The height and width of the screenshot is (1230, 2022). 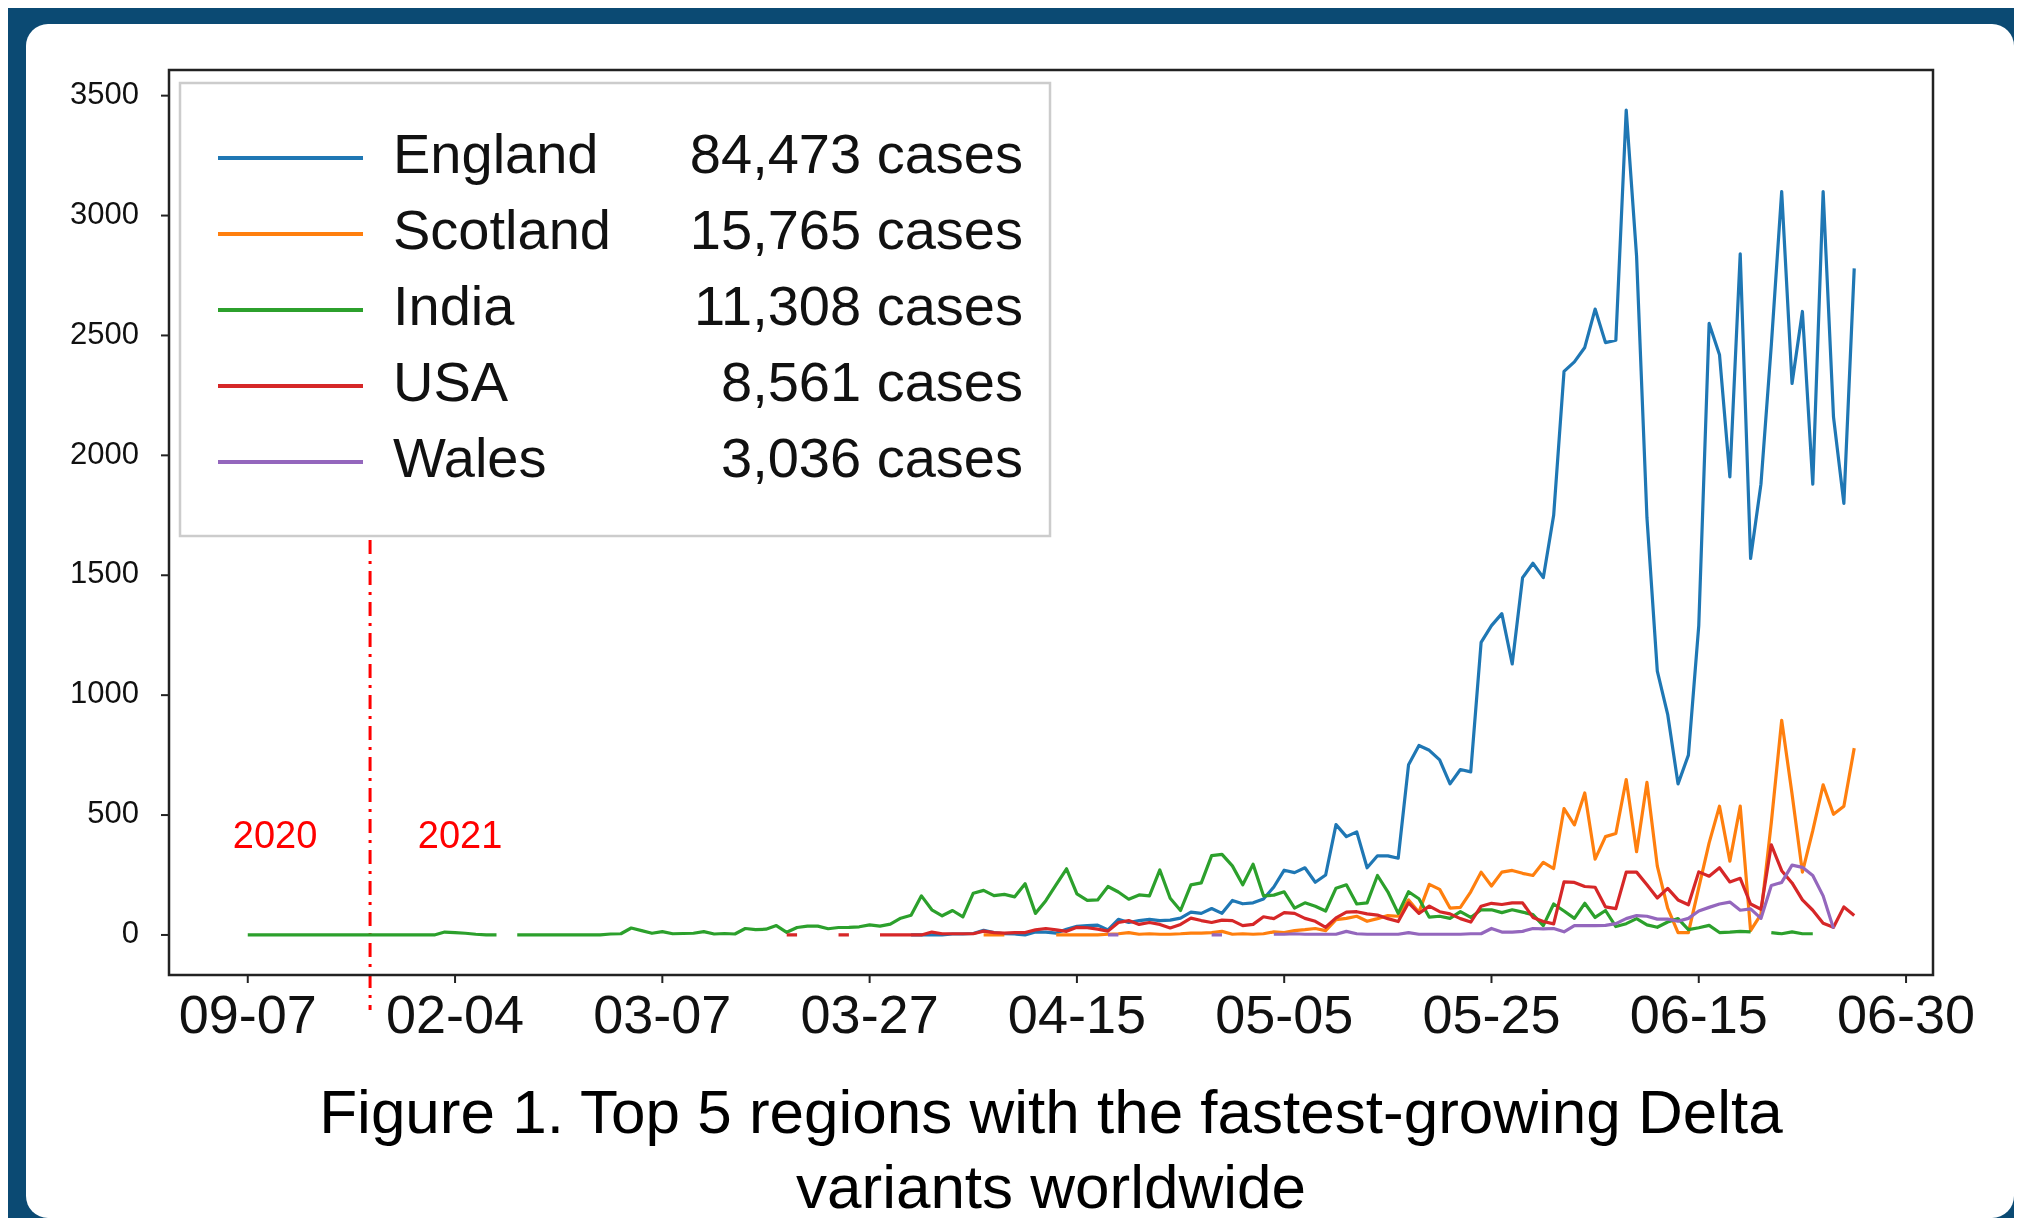 I want to click on legend-label: Scotland, so click(x=502, y=229).